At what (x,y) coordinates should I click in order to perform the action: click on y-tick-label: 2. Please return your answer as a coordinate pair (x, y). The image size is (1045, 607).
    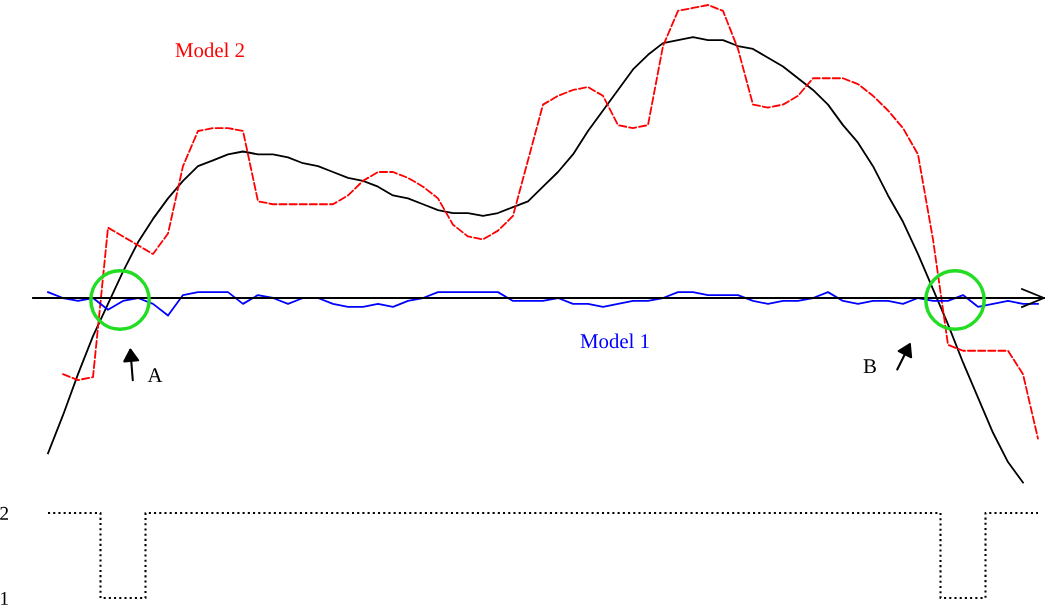
    Looking at the image, I should click on (4, 513).